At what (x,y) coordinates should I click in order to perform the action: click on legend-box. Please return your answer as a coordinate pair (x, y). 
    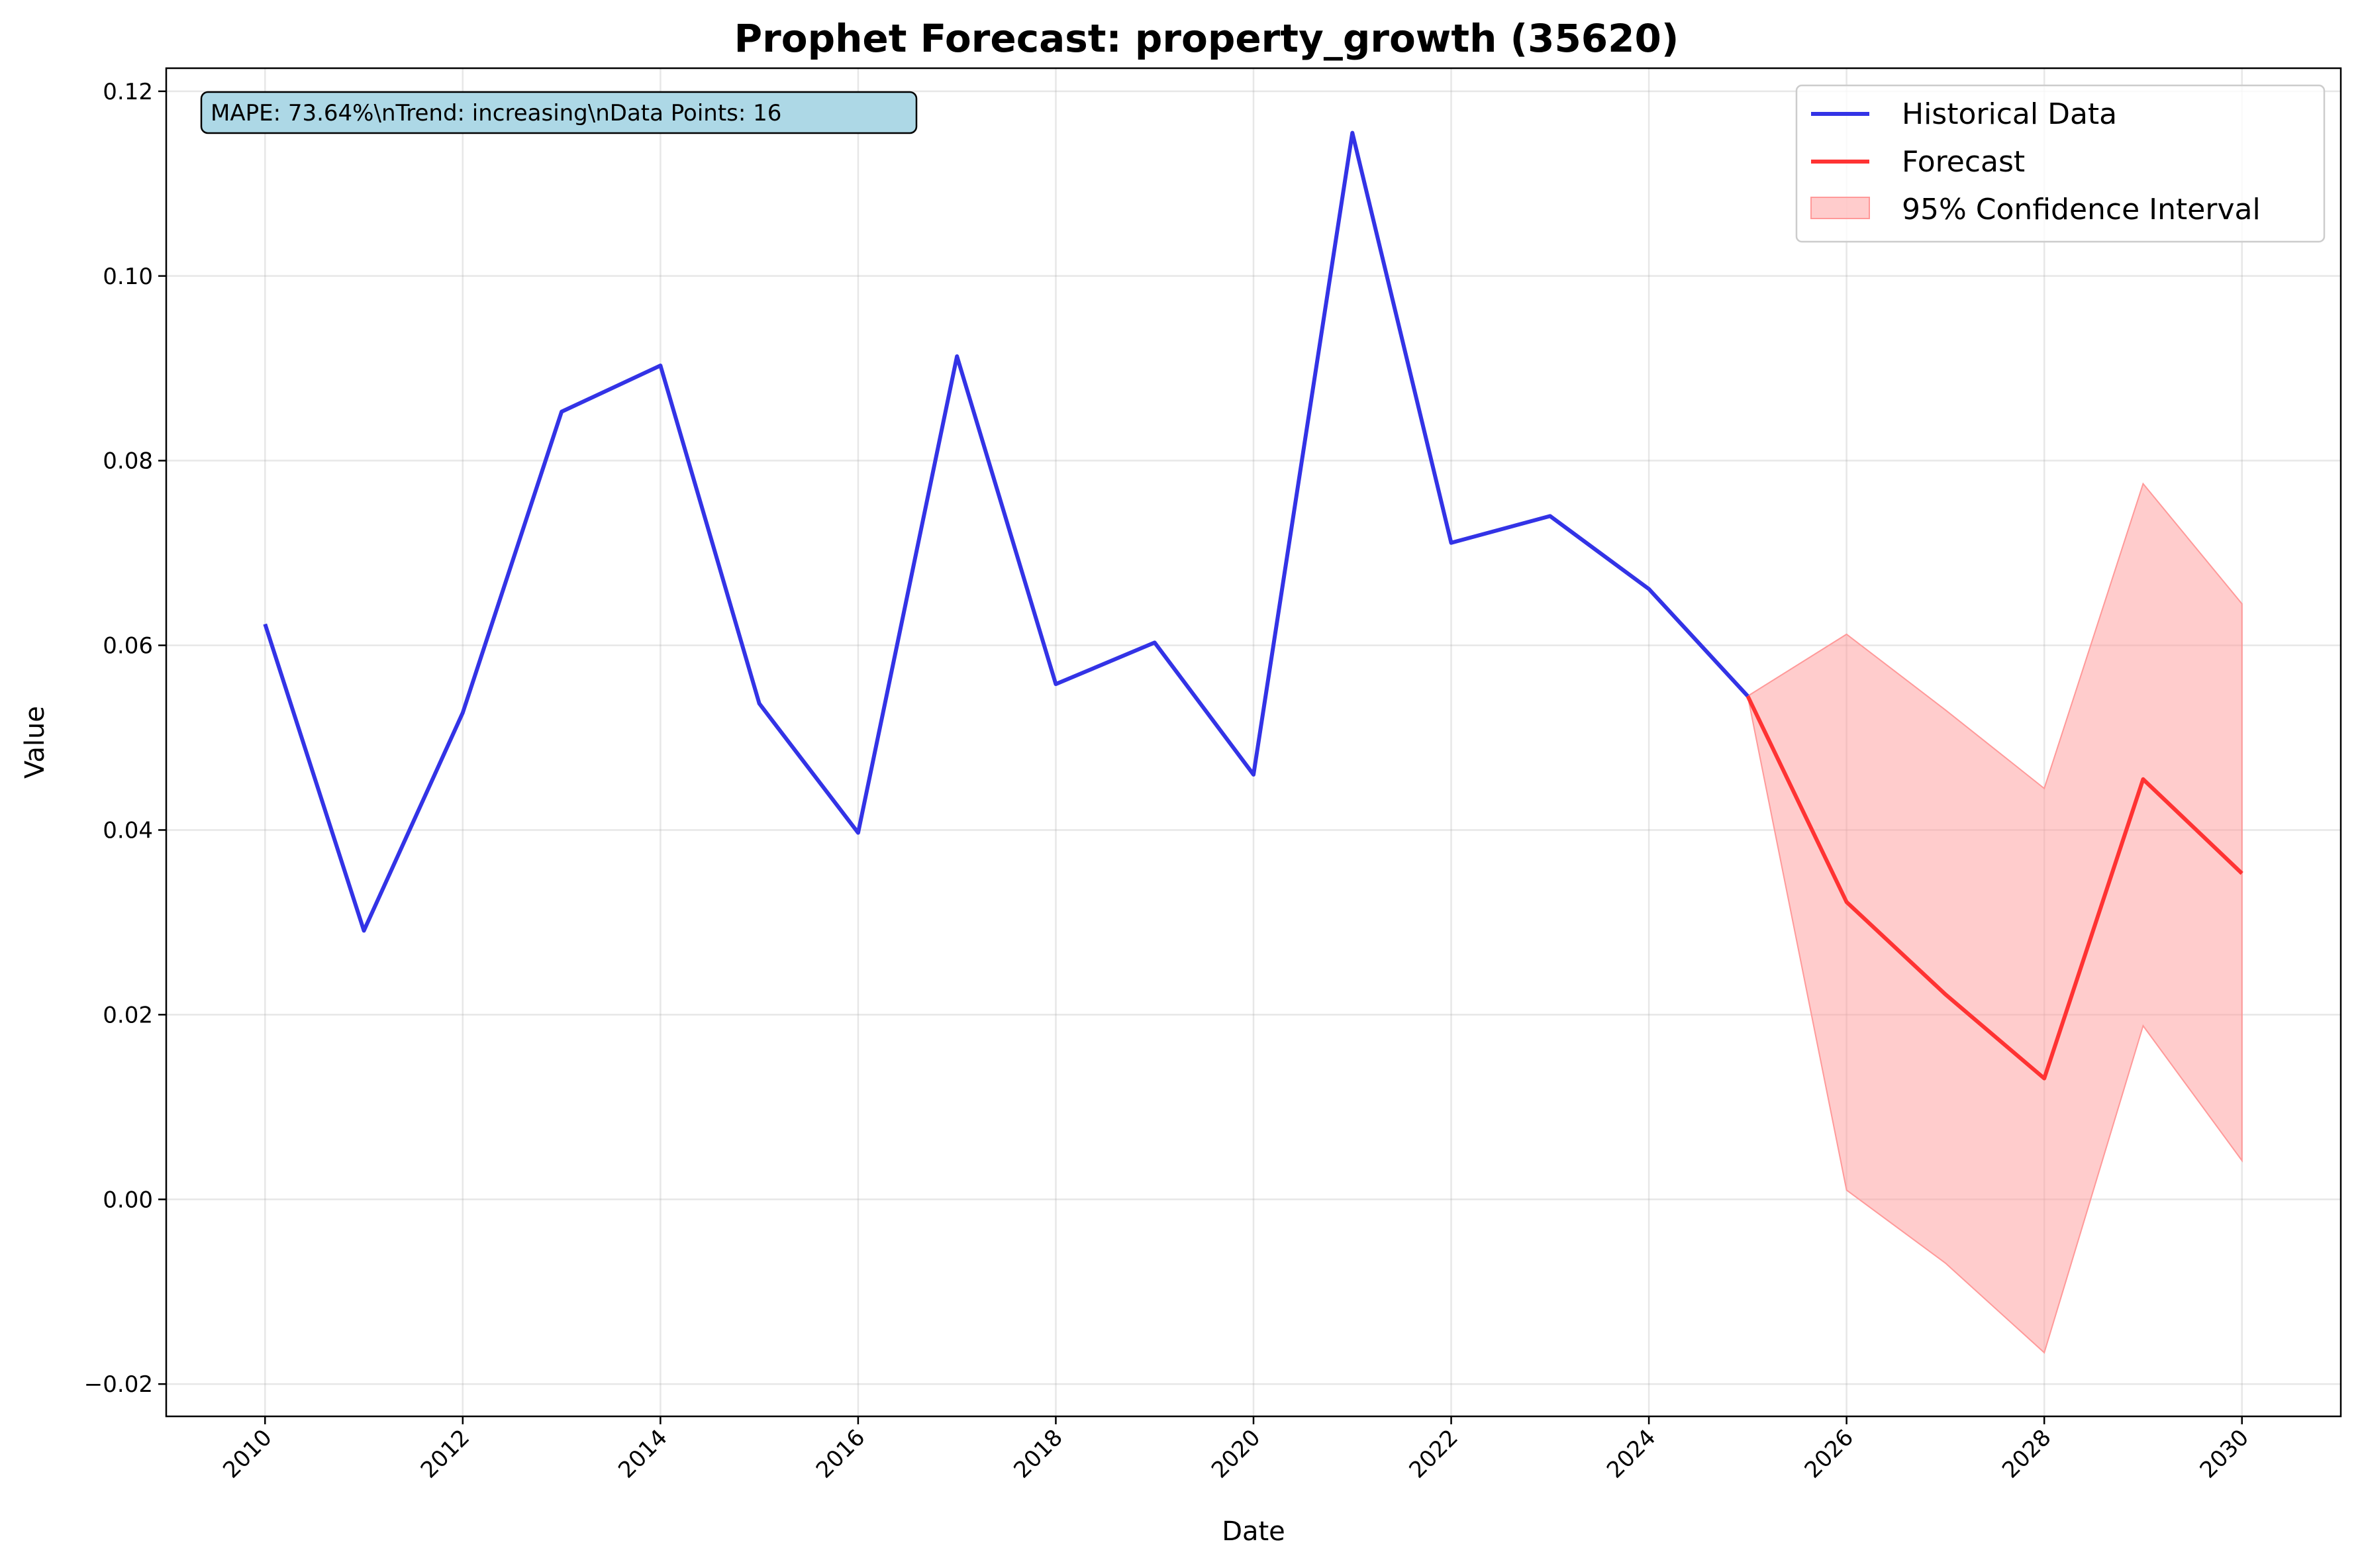
    Looking at the image, I should click on (2060, 163).